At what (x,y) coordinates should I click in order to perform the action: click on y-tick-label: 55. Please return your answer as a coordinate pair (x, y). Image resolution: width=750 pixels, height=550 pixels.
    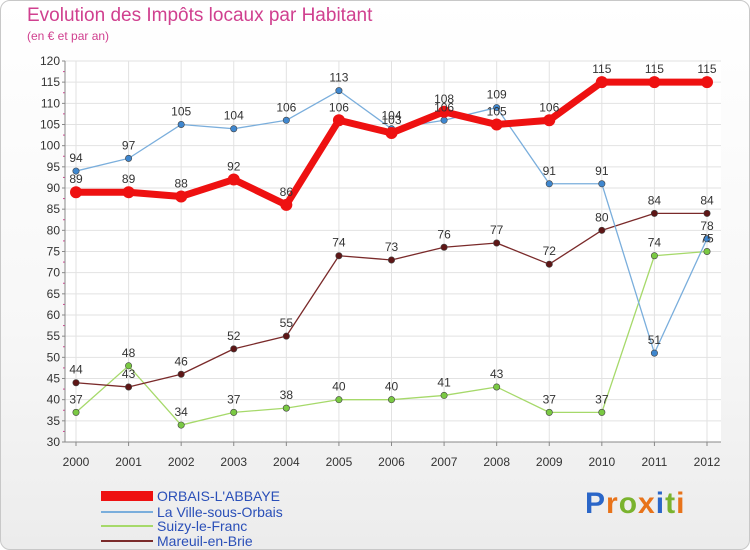
    Looking at the image, I should click on (54, 336).